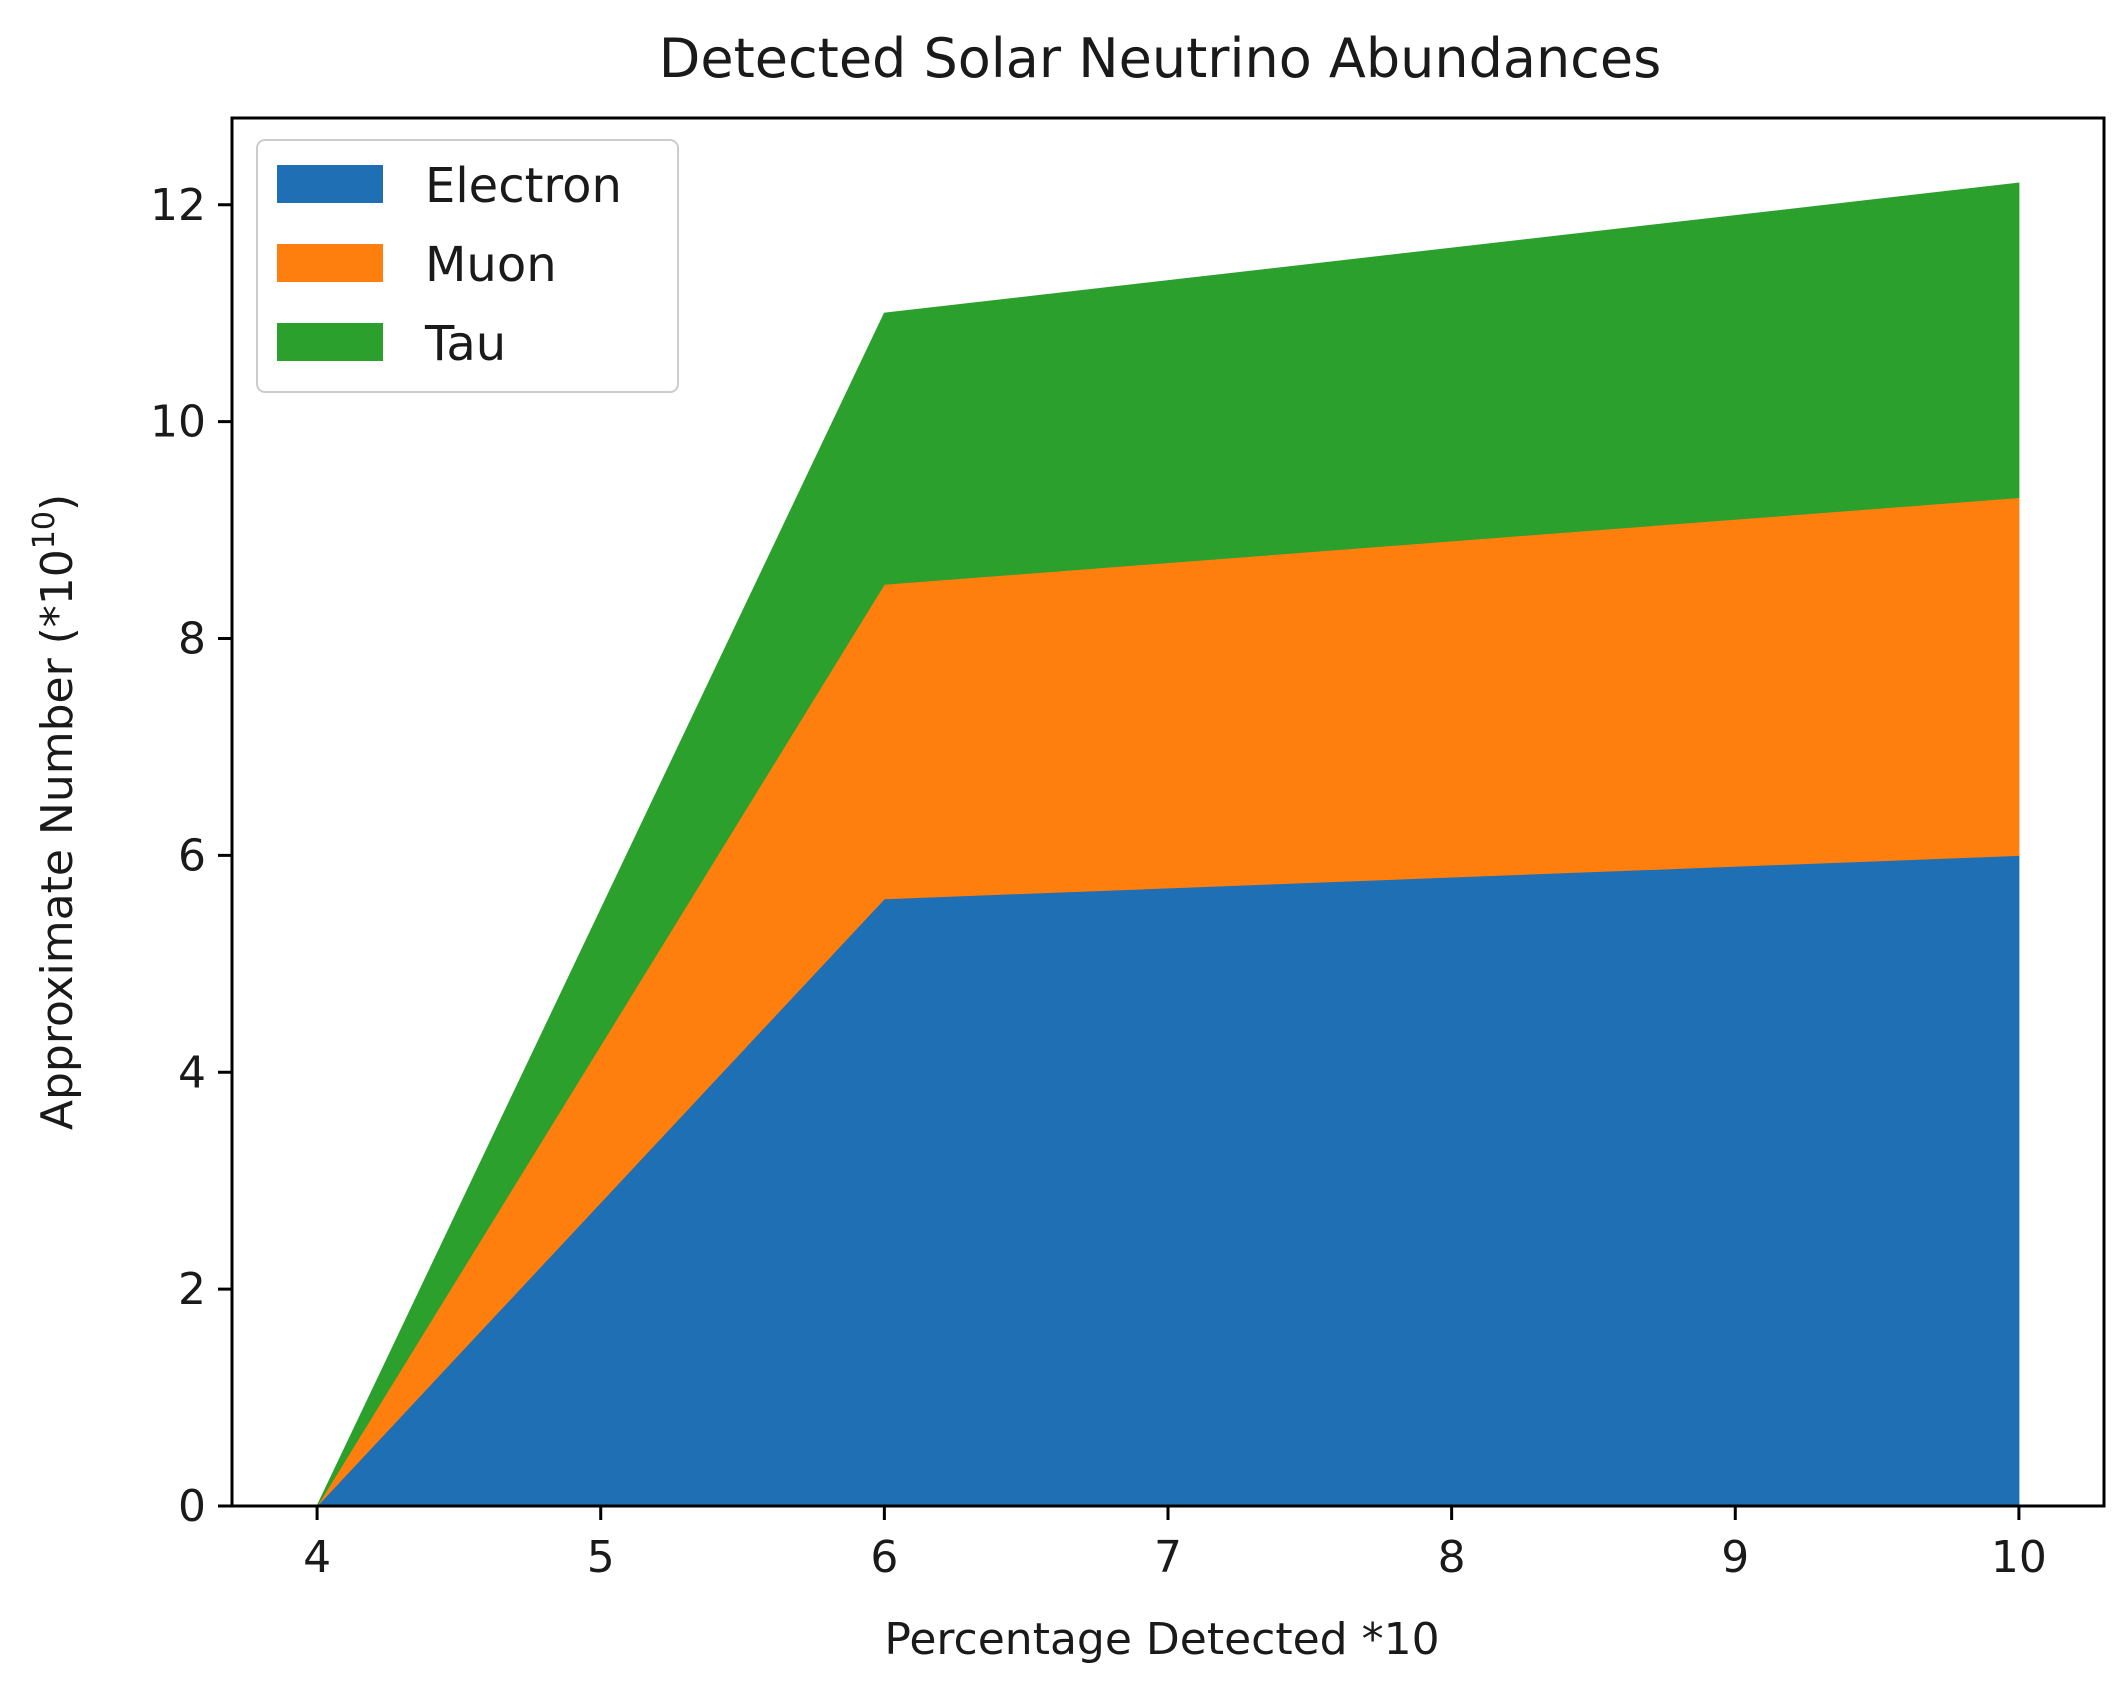 The image size is (2125, 1686). What do you see at coordinates (330, 263) in the screenshot?
I see `legend-swatch-muon` at bounding box center [330, 263].